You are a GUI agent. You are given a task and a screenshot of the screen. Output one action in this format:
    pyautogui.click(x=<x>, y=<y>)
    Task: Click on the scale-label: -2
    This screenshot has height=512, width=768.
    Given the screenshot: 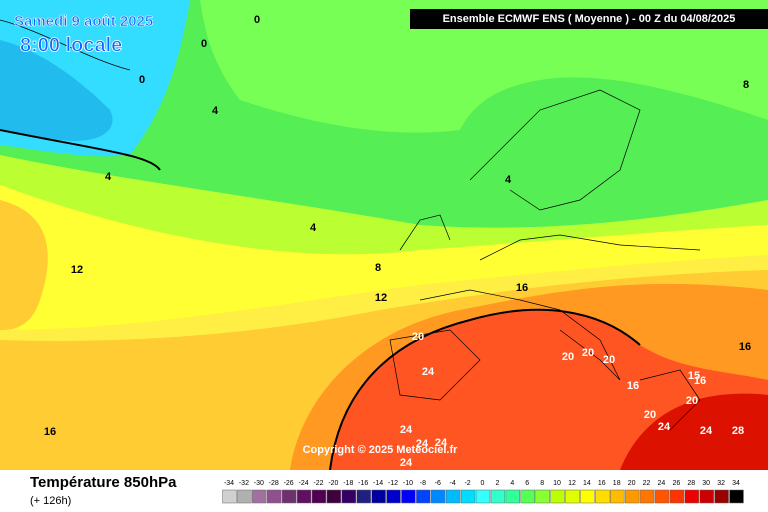 What is the action you would take?
    pyautogui.click(x=467, y=483)
    